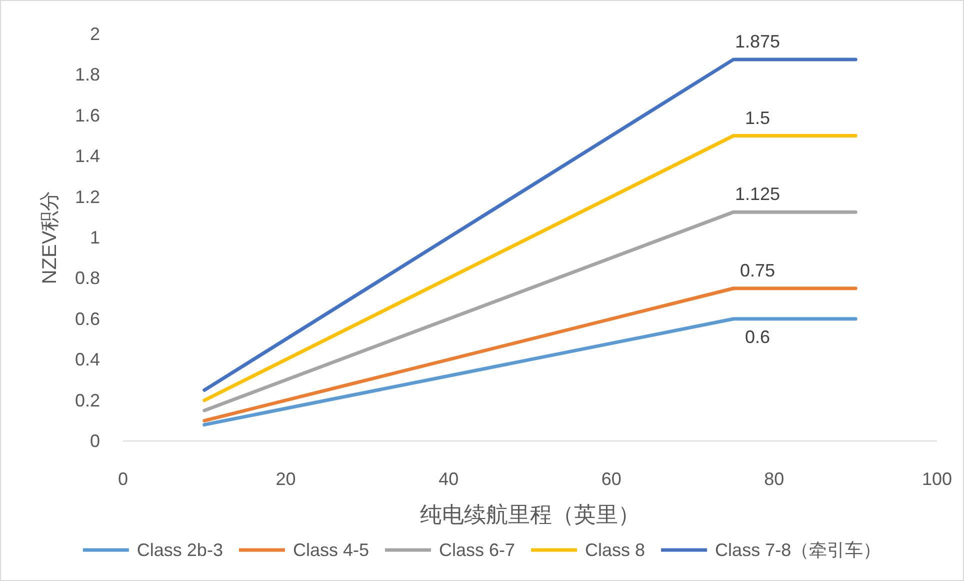 The width and height of the screenshot is (964, 581). What do you see at coordinates (87, 156) in the screenshot?
I see `y-tick-label: 1.4` at bounding box center [87, 156].